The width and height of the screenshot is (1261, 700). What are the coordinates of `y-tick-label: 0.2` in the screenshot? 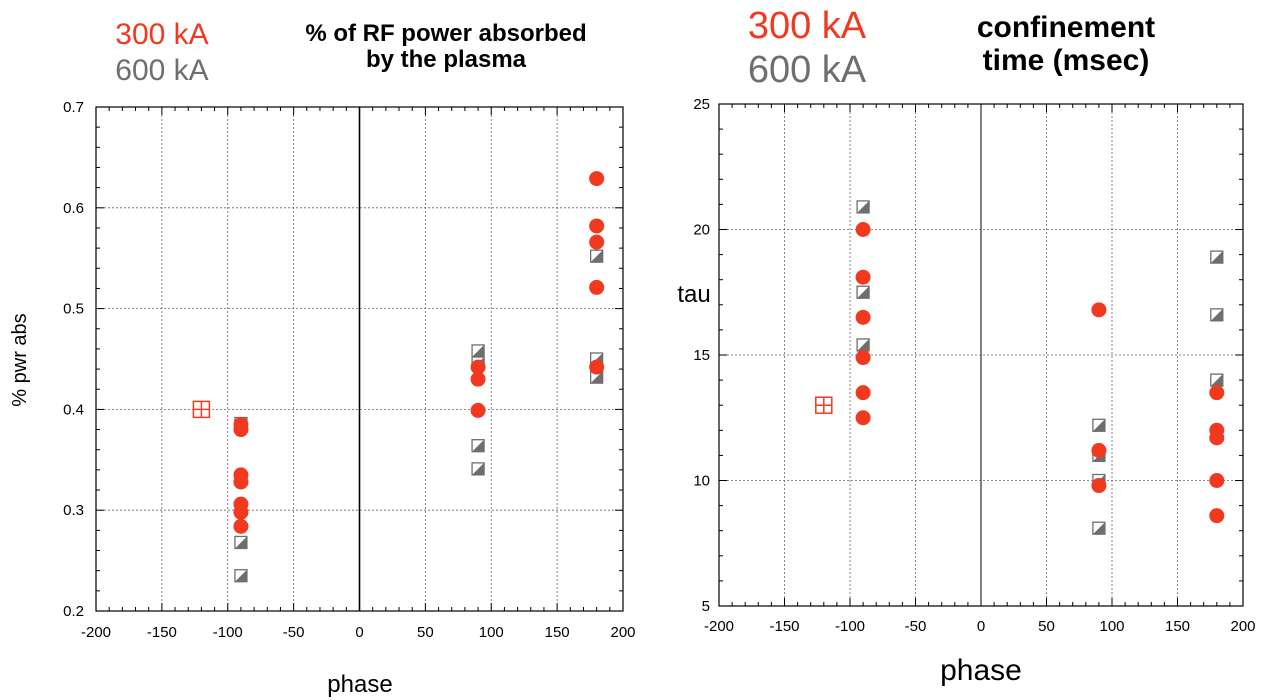 It's located at (73, 611).